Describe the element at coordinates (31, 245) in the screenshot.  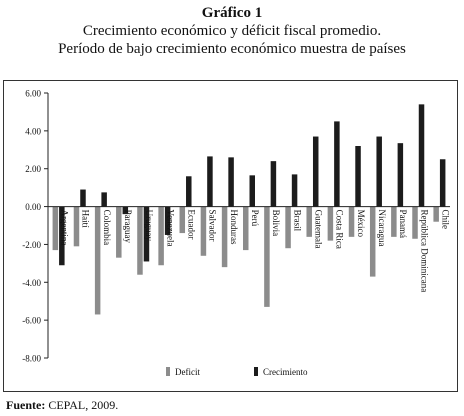
I see `y-tick-label: -2.00` at that location.